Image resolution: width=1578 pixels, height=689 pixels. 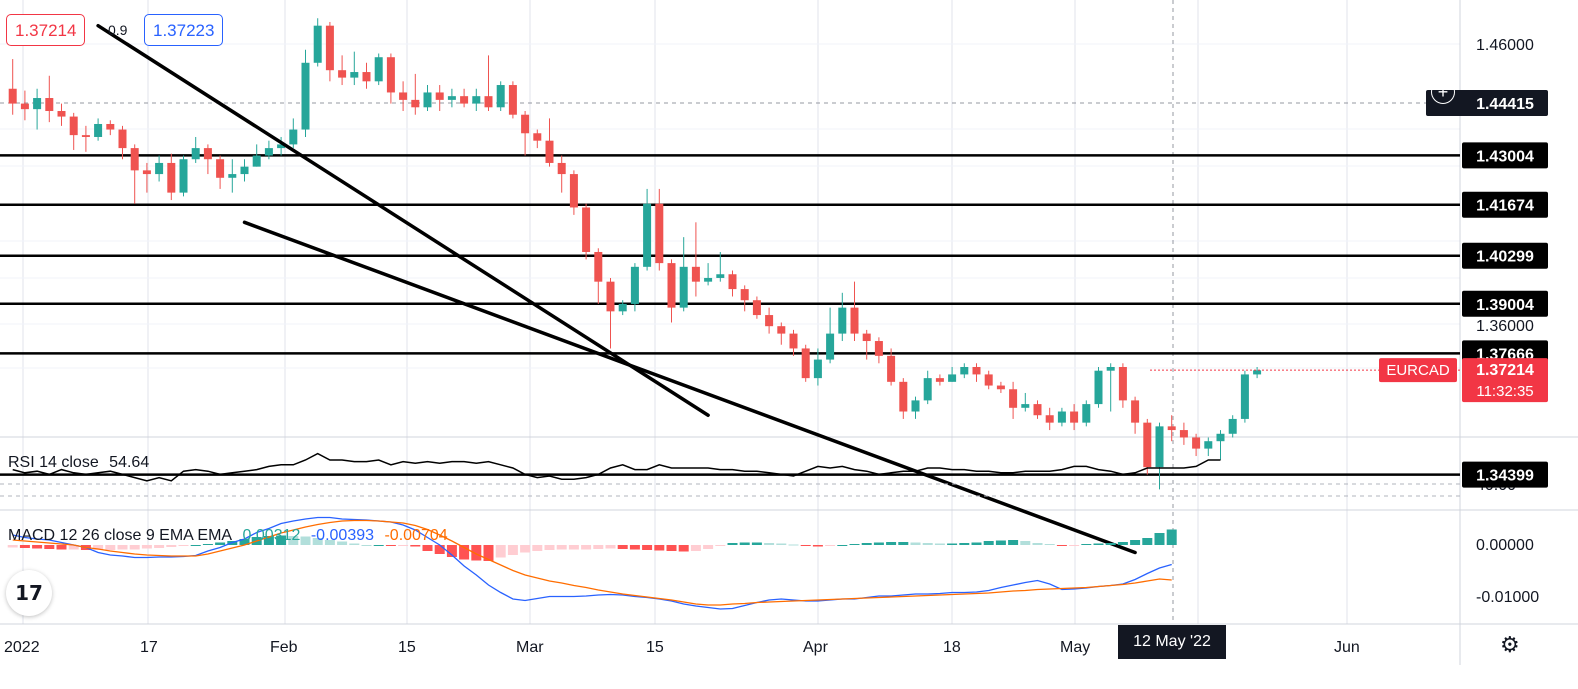 I want to click on rsi-legend: RSI 14 close 54.64, so click(x=81, y=463).